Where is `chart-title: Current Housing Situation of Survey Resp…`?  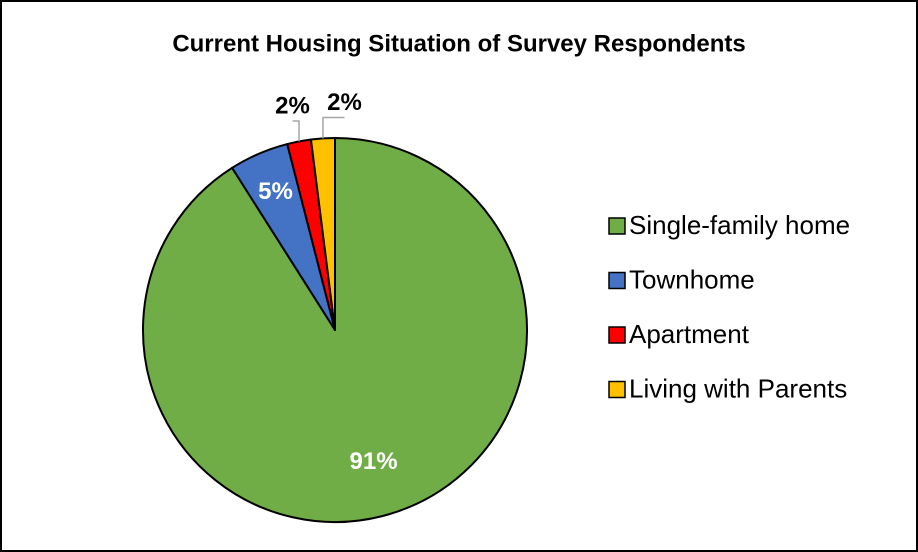
chart-title: Current Housing Situation of Survey Resp… is located at coordinates (458, 43).